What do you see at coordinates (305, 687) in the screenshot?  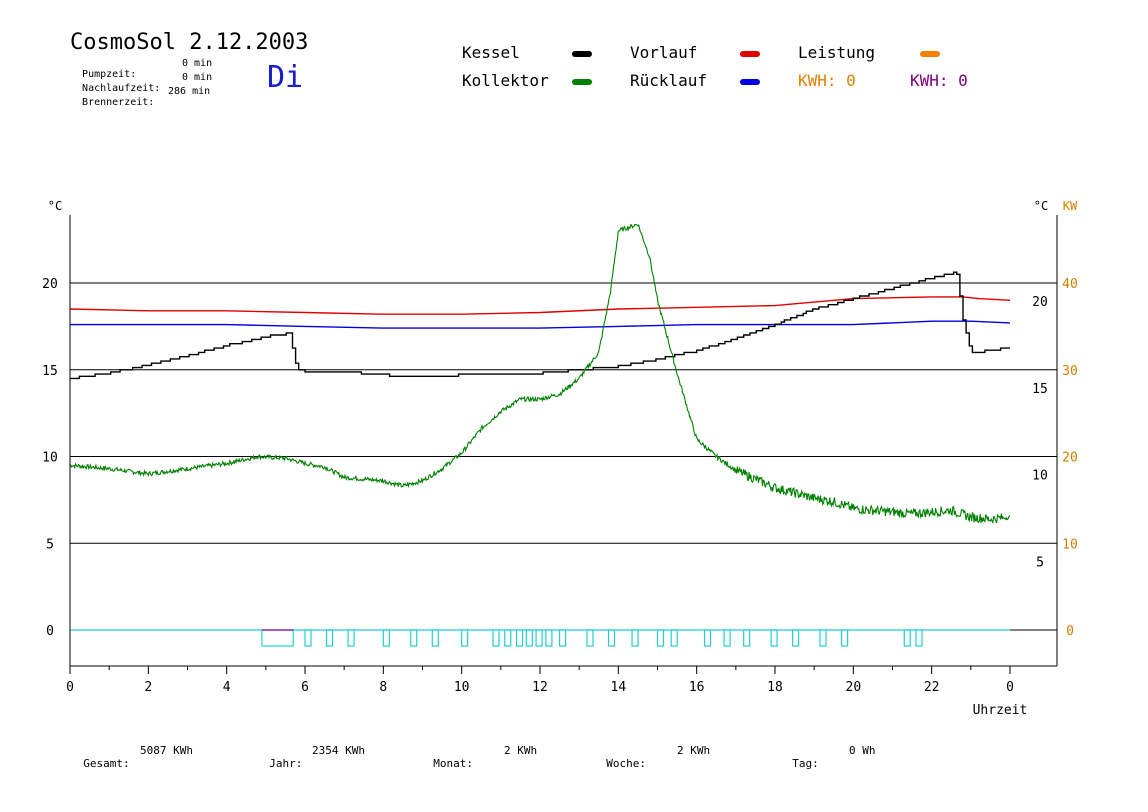 I see `x-tick-label: 6` at bounding box center [305, 687].